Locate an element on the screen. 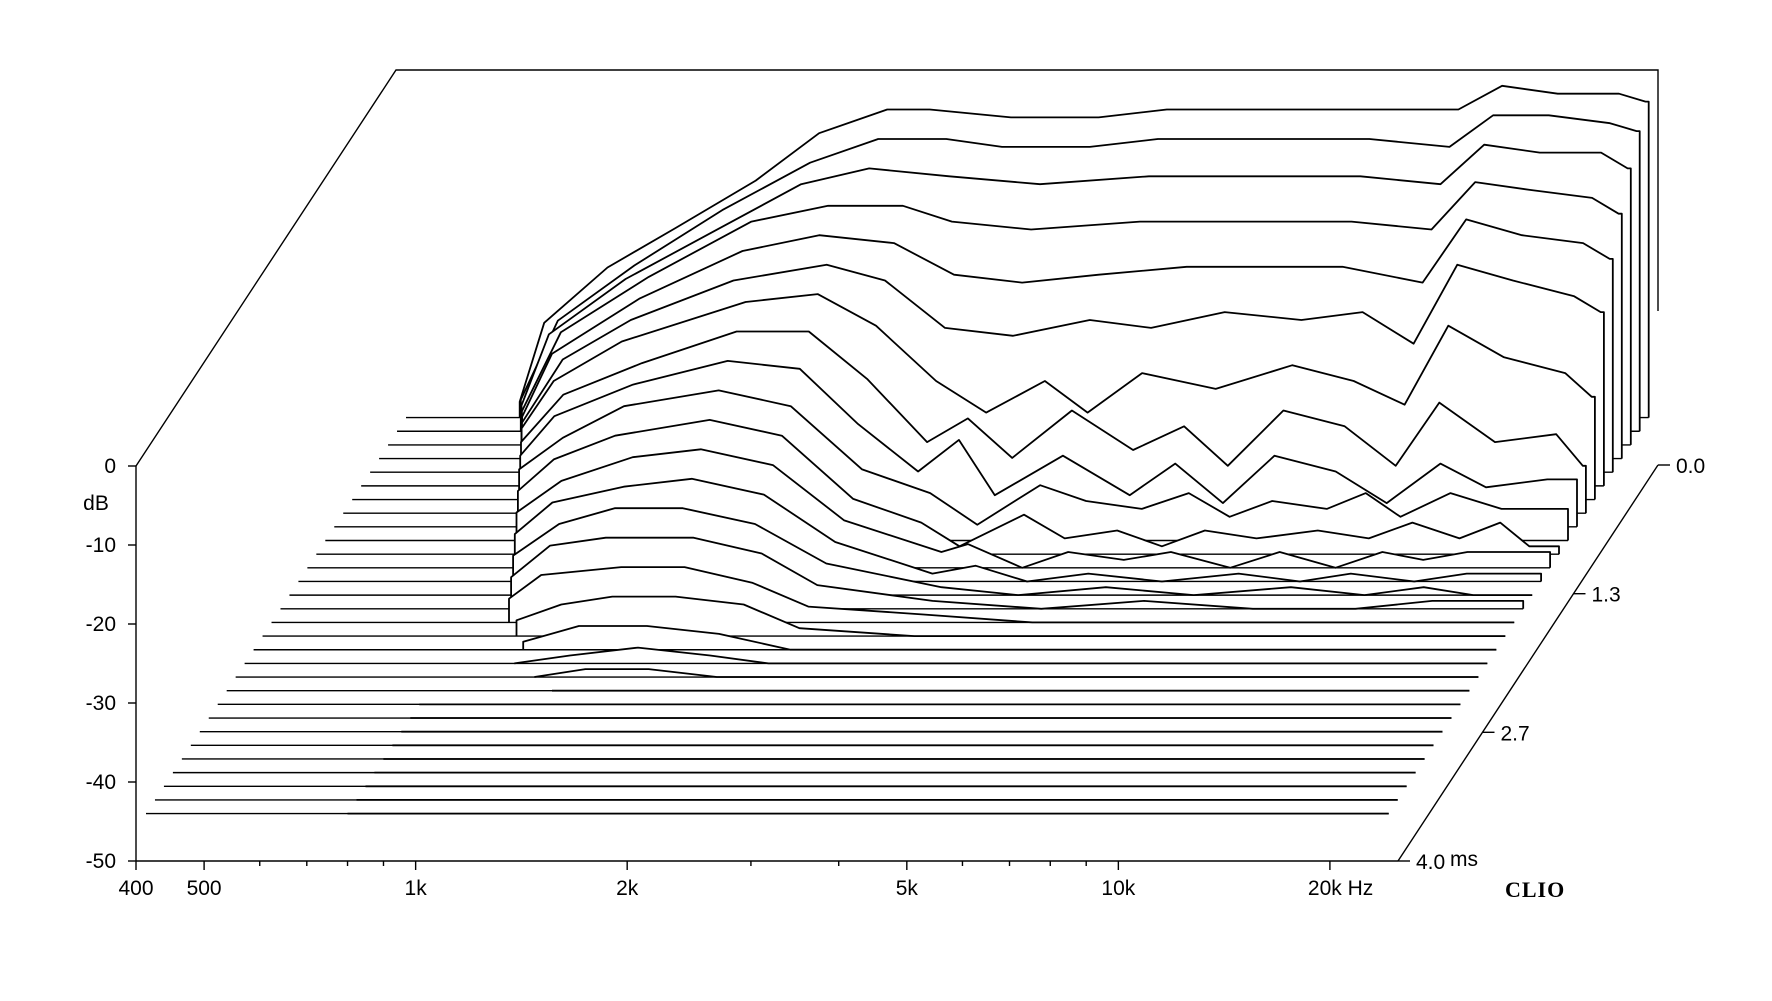  y-tick-label: 0 is located at coordinates (110, 466).